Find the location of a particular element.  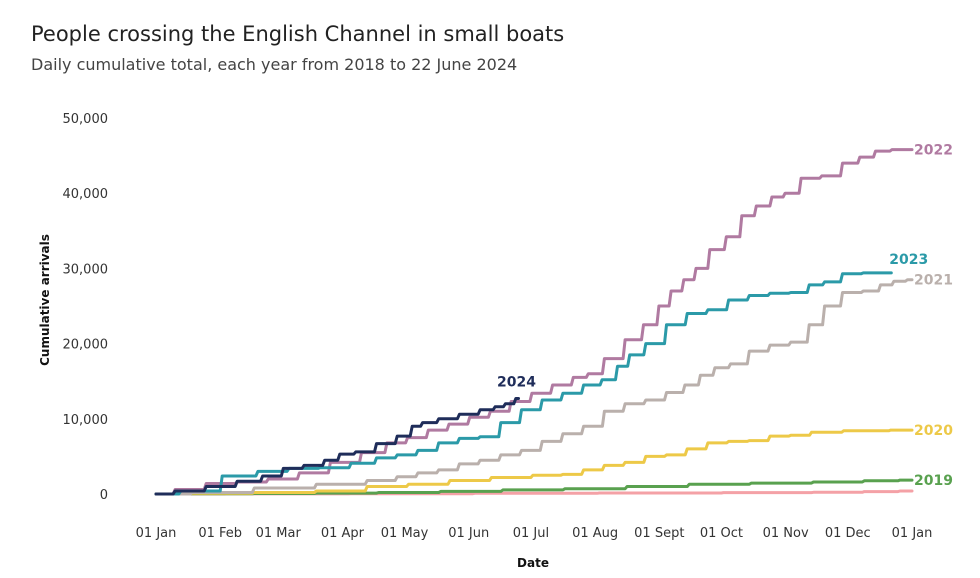

series-label-2020: 2020 is located at coordinates (933, 431).